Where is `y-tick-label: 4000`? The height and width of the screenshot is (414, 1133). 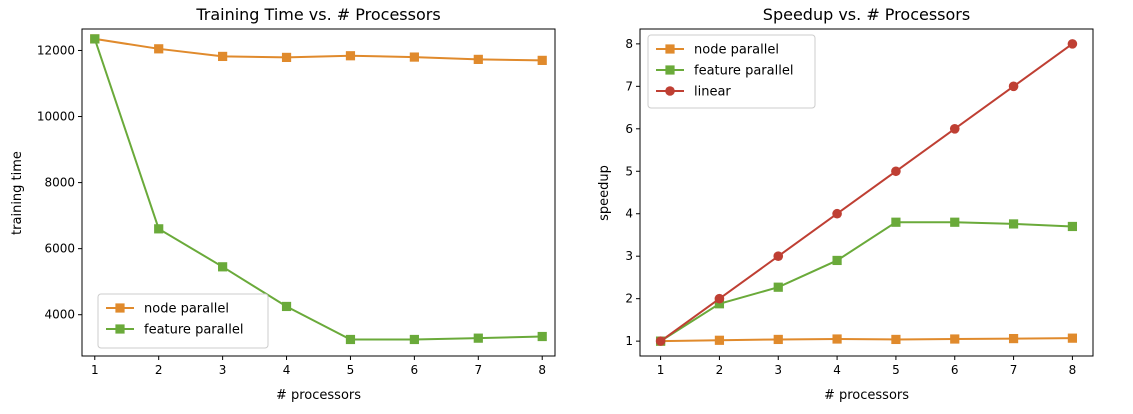 y-tick-label: 4000 is located at coordinates (59, 315).